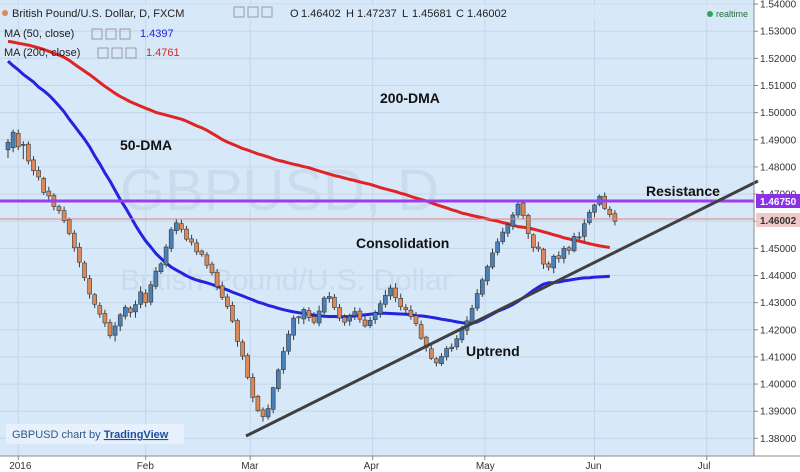 The height and width of the screenshot is (472, 800). I want to click on eye-icon, so click(239, 12).